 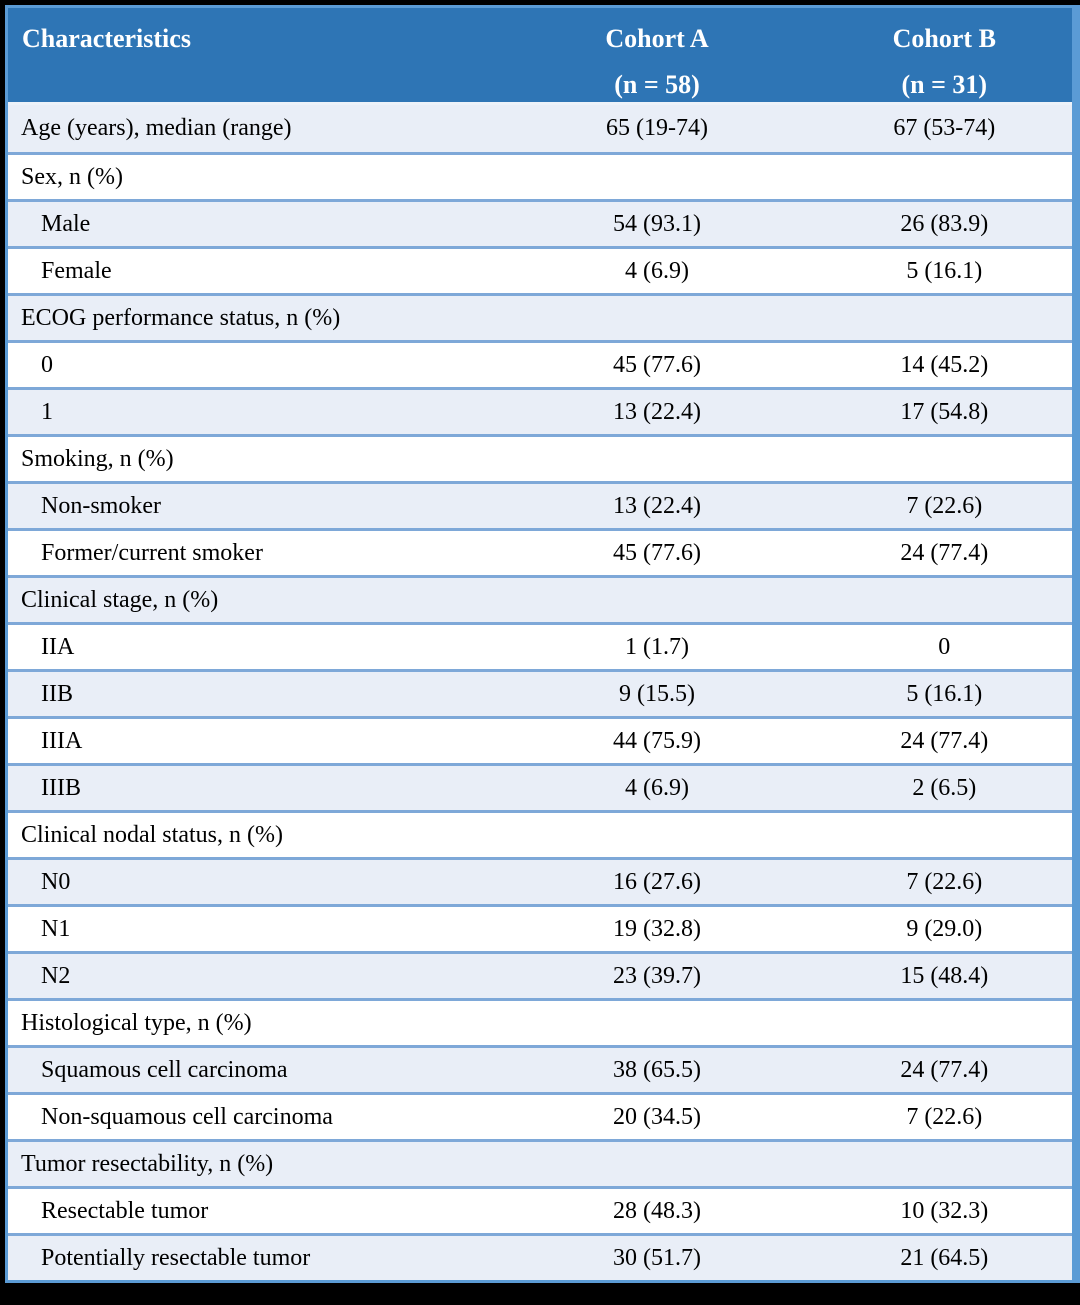 What do you see at coordinates (540, 786) in the screenshot?
I see `table-row-iiib: IIIB 4 (6.9) 2 (6.5)` at bounding box center [540, 786].